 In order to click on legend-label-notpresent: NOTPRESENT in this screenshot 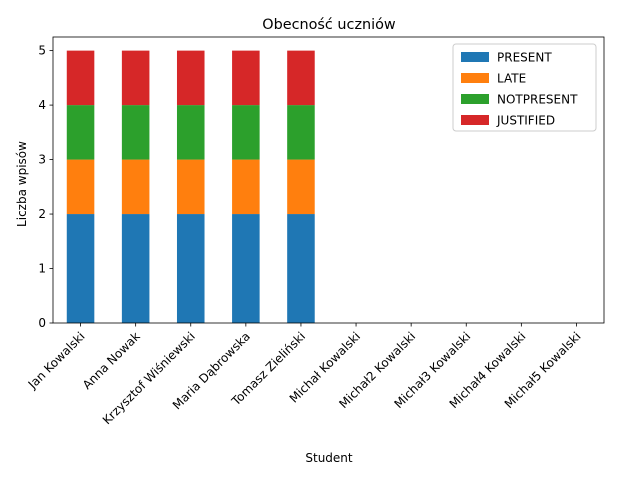, I will do `click(537, 100)`.